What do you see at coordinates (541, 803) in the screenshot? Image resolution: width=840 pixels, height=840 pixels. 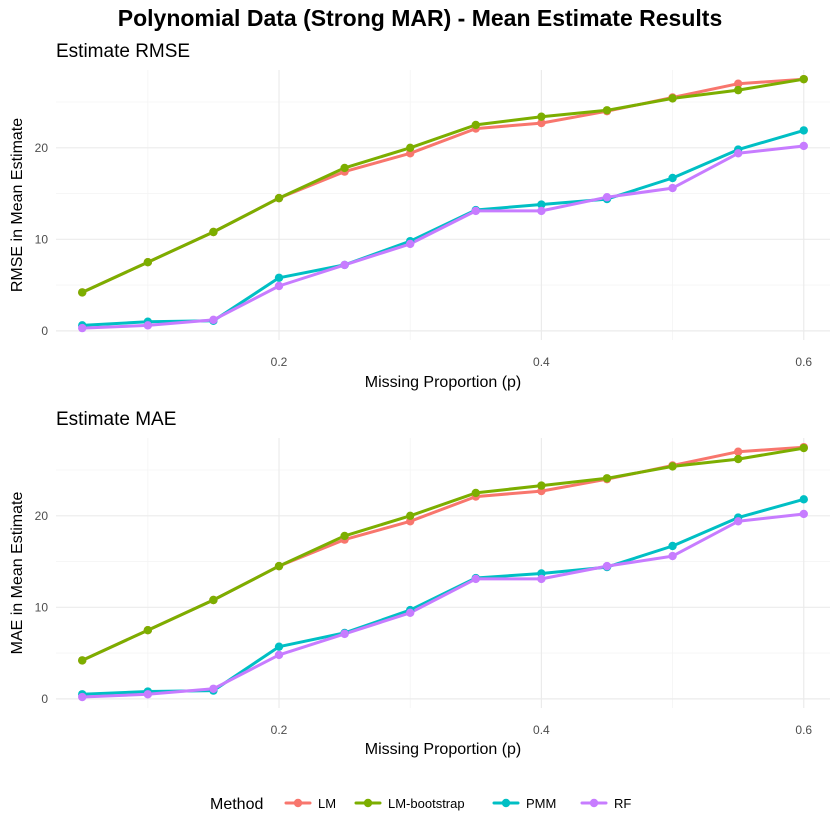 I see `legend-label: PMM` at bounding box center [541, 803].